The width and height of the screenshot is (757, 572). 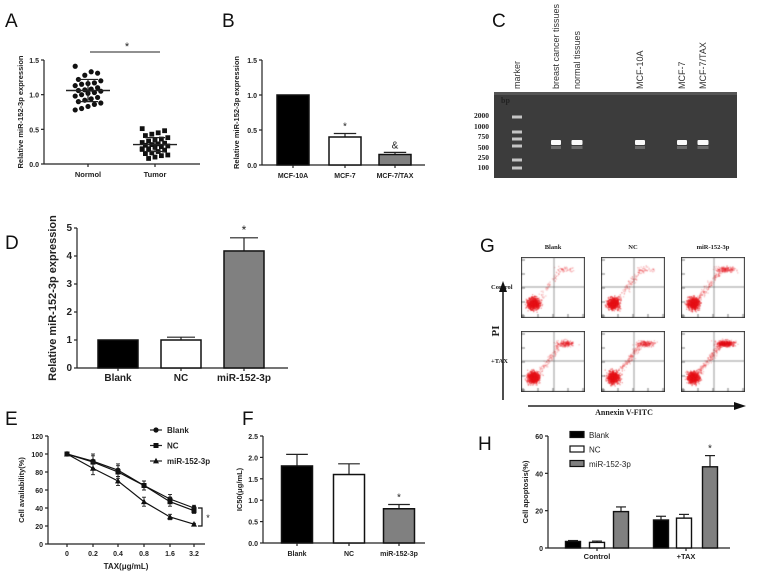 What do you see at coordinates (11, 21) in the screenshot?
I see `panel-letter: A` at bounding box center [11, 21].